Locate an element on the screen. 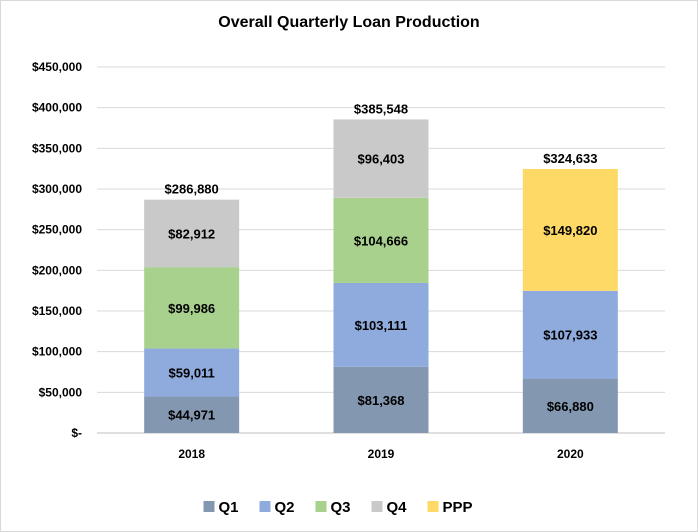 This screenshot has height=532, width=698. legend-item-ppp: PPP is located at coordinates (450, 507).